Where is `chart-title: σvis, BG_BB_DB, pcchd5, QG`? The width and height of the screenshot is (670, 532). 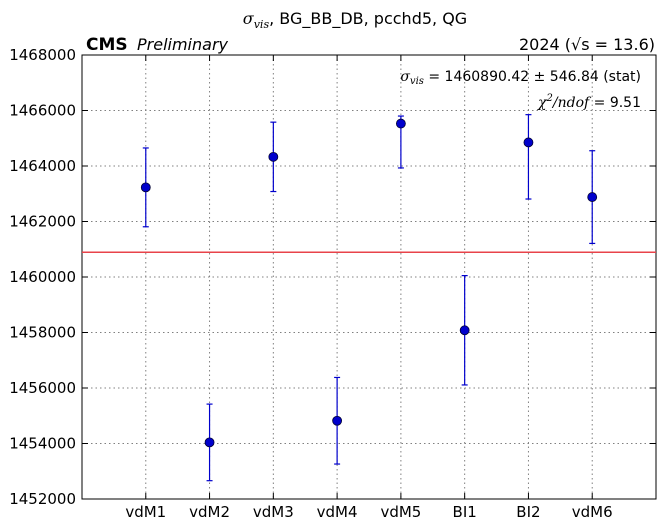
chart-title: σvis, BG_BB_DB, pcchd5, QG is located at coordinates (355, 20).